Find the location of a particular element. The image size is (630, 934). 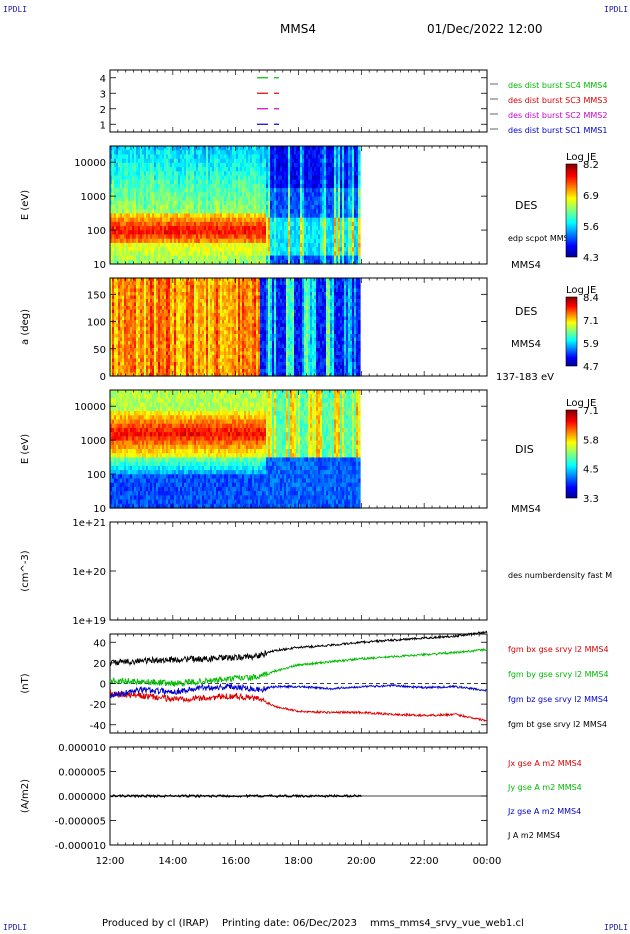

corner-label-top-left: IPDLI is located at coordinates (15, 9).